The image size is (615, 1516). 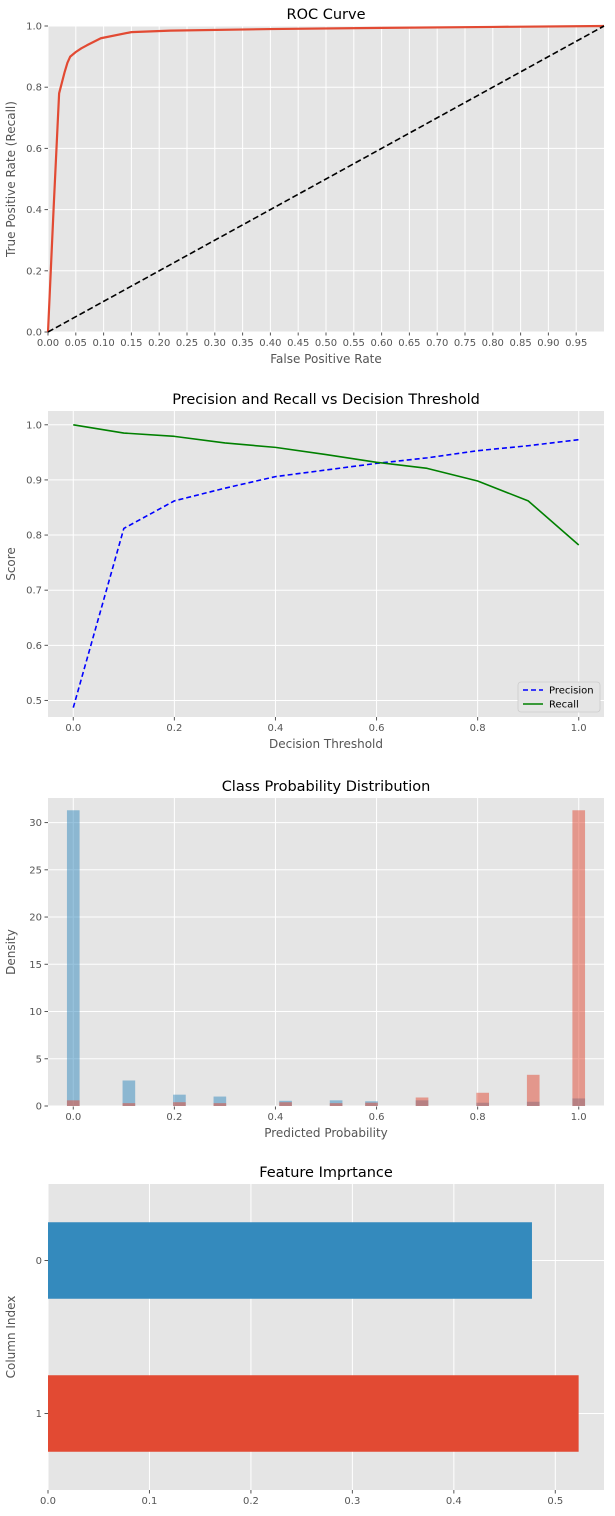 What do you see at coordinates (11, 1337) in the screenshot?
I see `y-axis-label: Column Index` at bounding box center [11, 1337].